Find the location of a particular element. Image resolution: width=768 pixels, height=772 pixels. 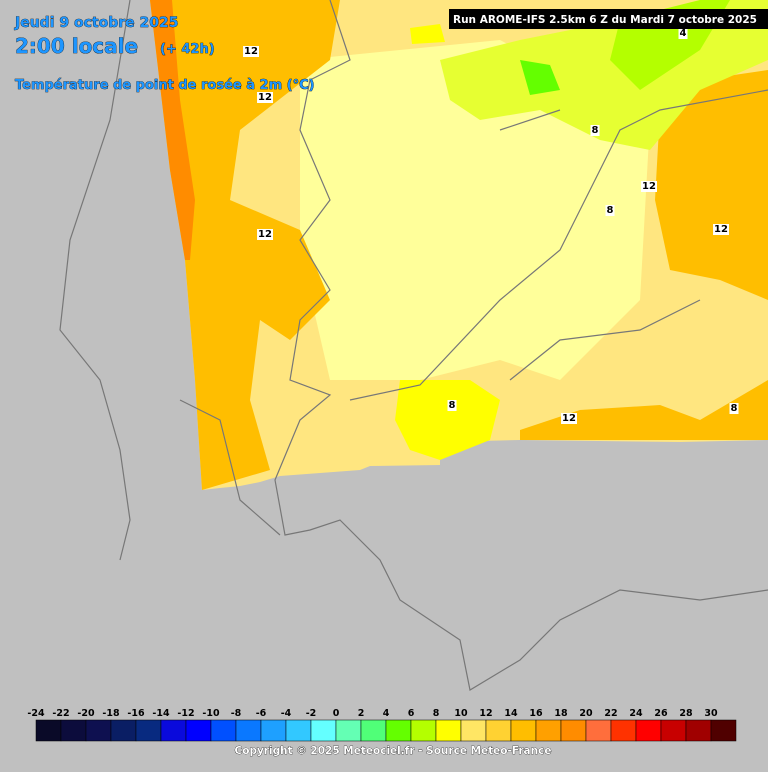

colorbar-label: 24 is located at coordinates (636, 713).